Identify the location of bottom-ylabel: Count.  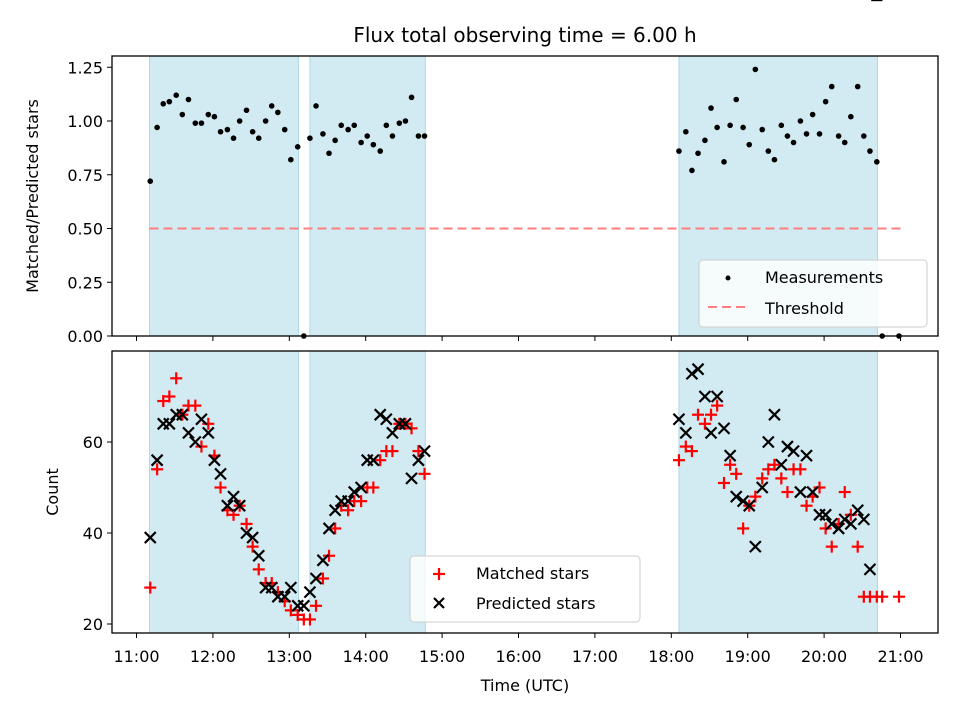
(52, 492).